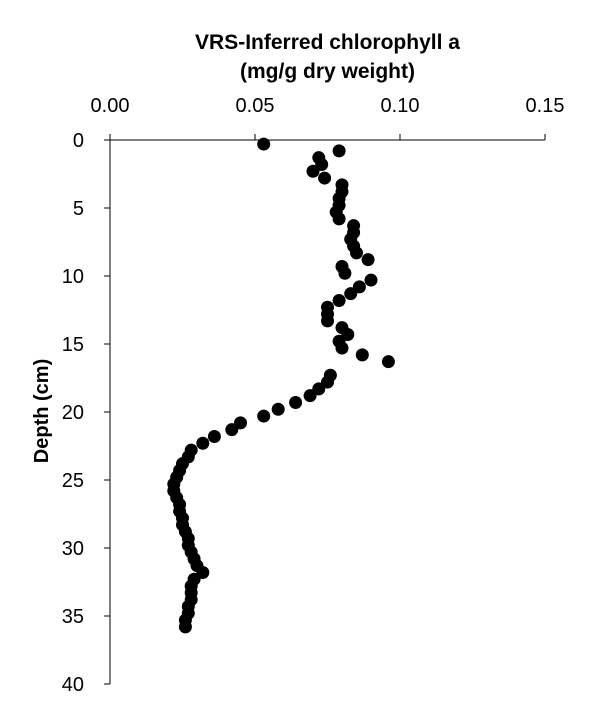  Describe the element at coordinates (327, 71) in the screenshot. I see `chart-title-line-2: (mg/g dry weight)` at that location.